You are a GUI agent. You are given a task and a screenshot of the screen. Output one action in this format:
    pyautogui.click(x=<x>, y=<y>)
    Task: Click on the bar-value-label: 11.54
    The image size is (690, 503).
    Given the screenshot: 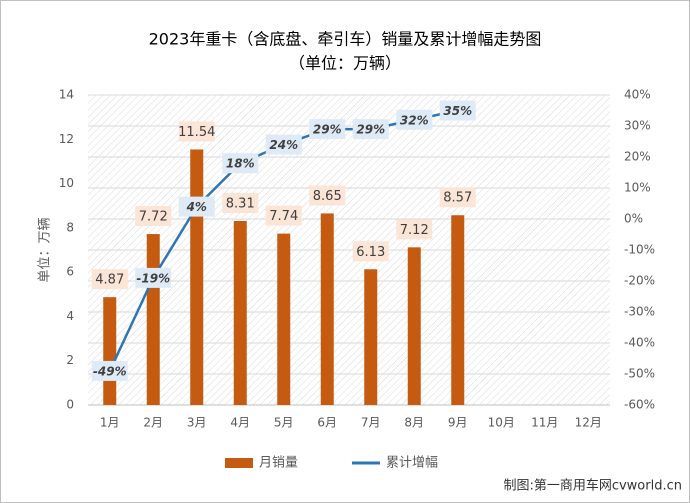 What is the action you would take?
    pyautogui.click(x=196, y=132)
    